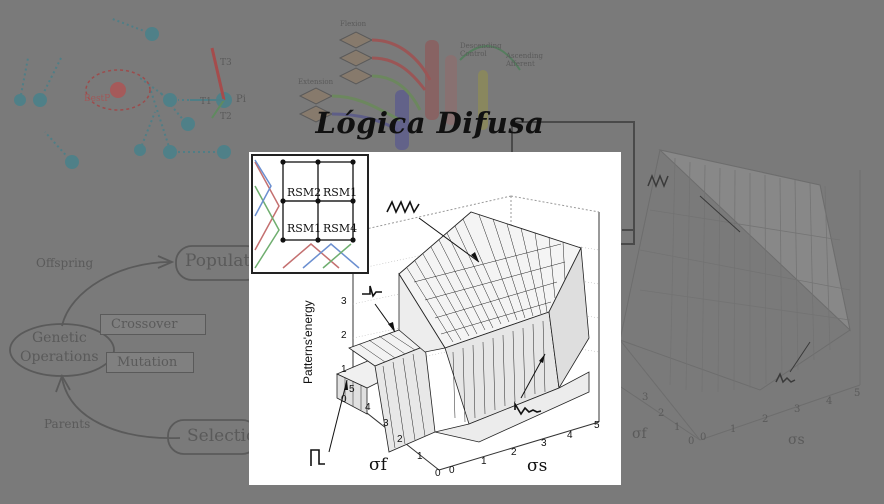 The image size is (884, 504). Describe the element at coordinates (344, 301) in the screenshot. I see `z-tick-3: 3` at that location.